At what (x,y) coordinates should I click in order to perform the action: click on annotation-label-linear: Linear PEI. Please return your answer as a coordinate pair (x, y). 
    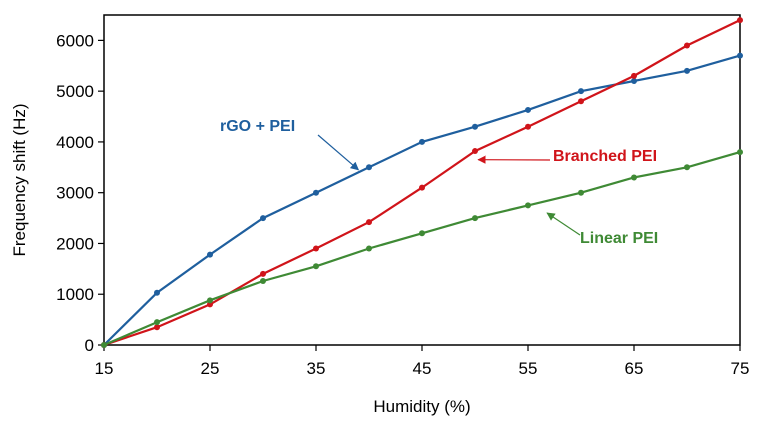
    Looking at the image, I should click on (619, 238).